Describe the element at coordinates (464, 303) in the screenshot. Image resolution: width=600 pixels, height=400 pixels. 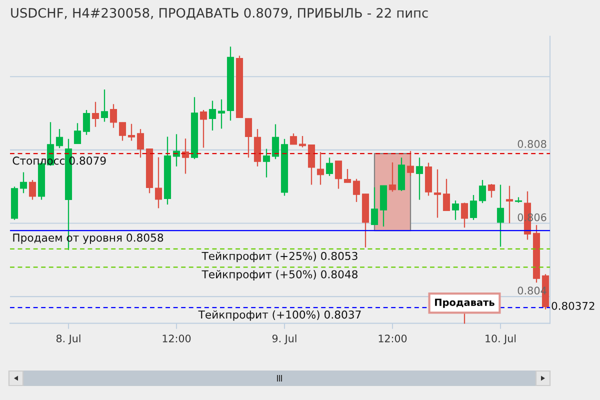
I see `annotation: Продавать` at that location.